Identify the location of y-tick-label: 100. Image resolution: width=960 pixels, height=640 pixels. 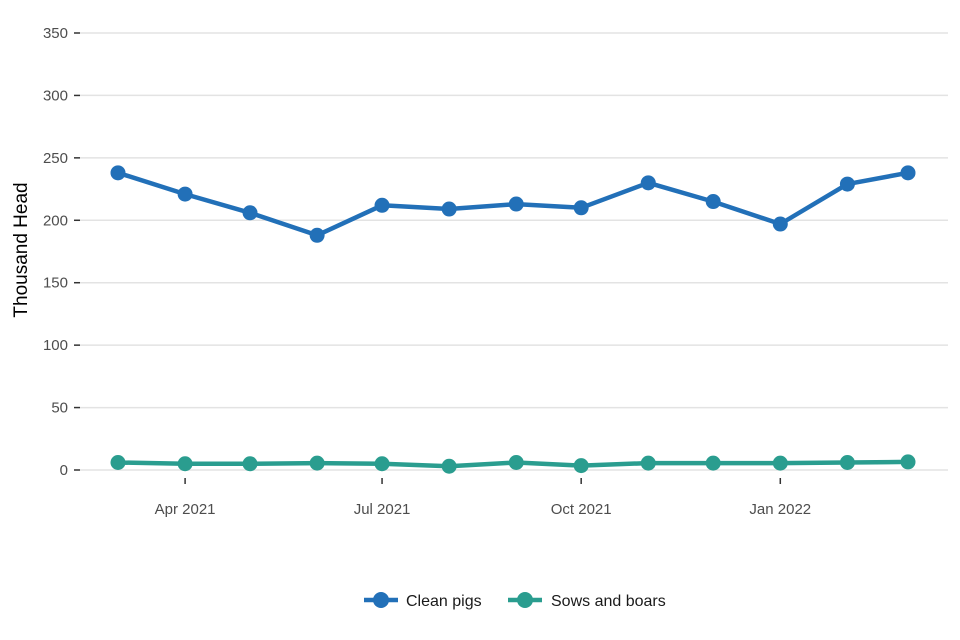
(55, 345).